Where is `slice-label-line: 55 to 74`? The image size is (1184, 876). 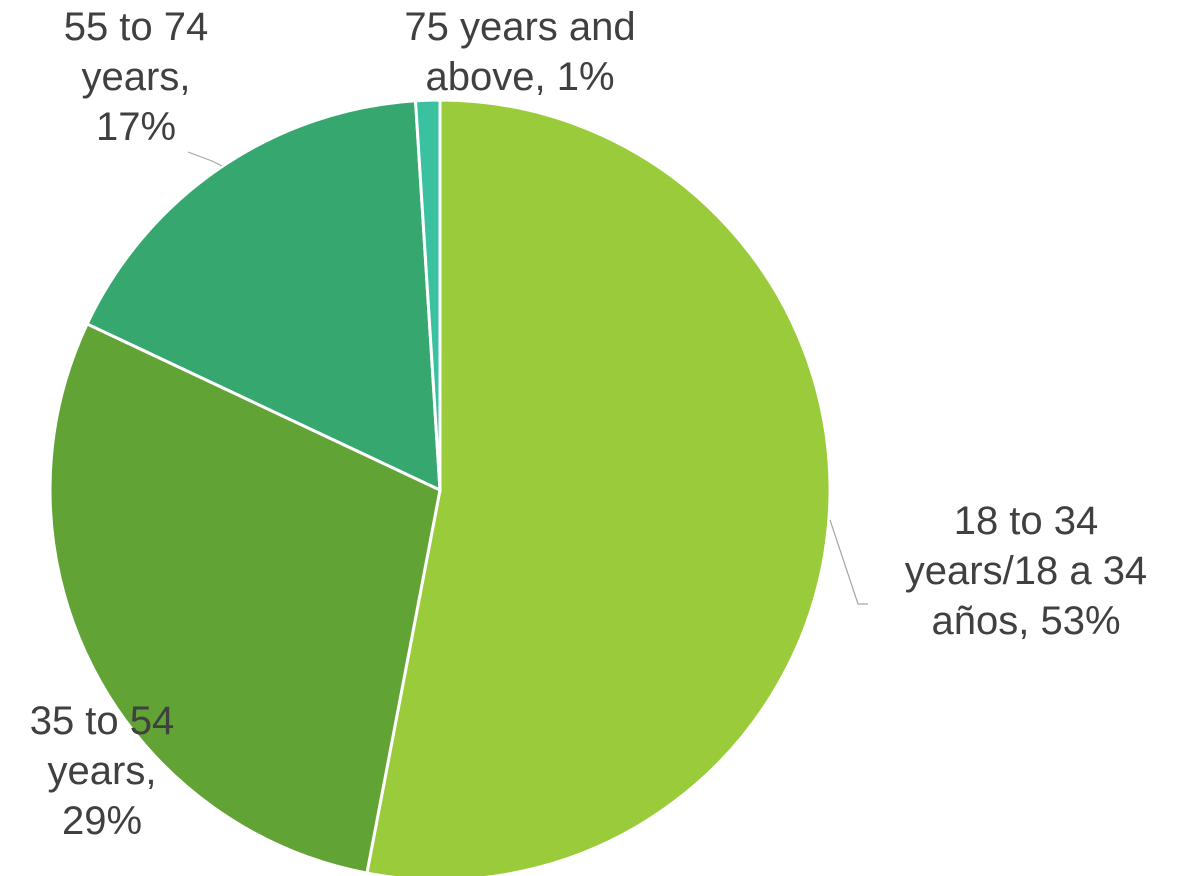
slice-label-line: 55 to 74 is located at coordinates (136, 27).